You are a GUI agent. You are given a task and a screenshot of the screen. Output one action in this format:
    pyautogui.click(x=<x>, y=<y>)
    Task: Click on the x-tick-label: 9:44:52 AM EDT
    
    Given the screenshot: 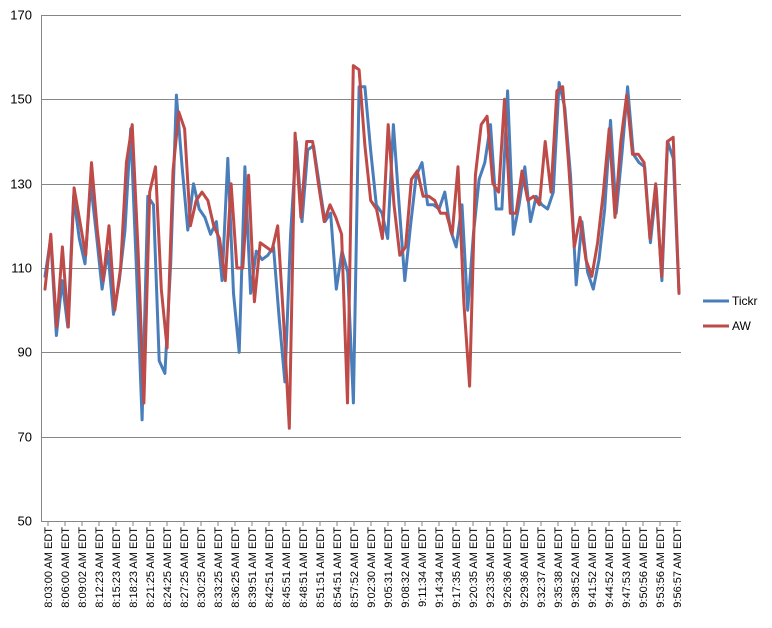 What is the action you would take?
    pyautogui.click(x=610, y=567)
    